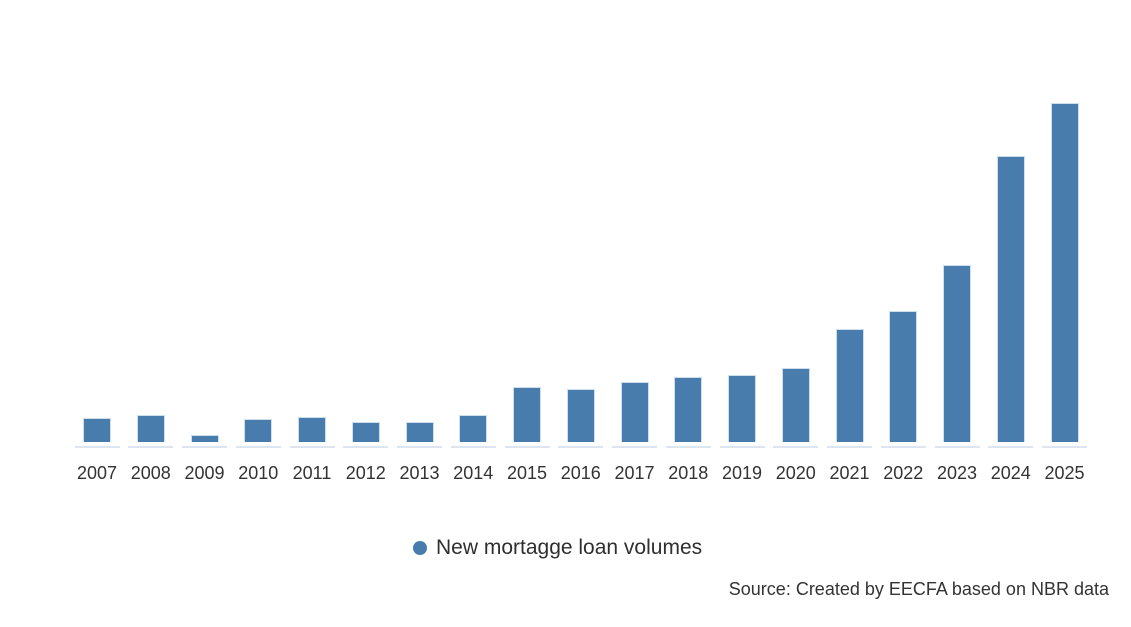  Describe the element at coordinates (312, 473) in the screenshot. I see `year-label-2011: 2011` at that location.